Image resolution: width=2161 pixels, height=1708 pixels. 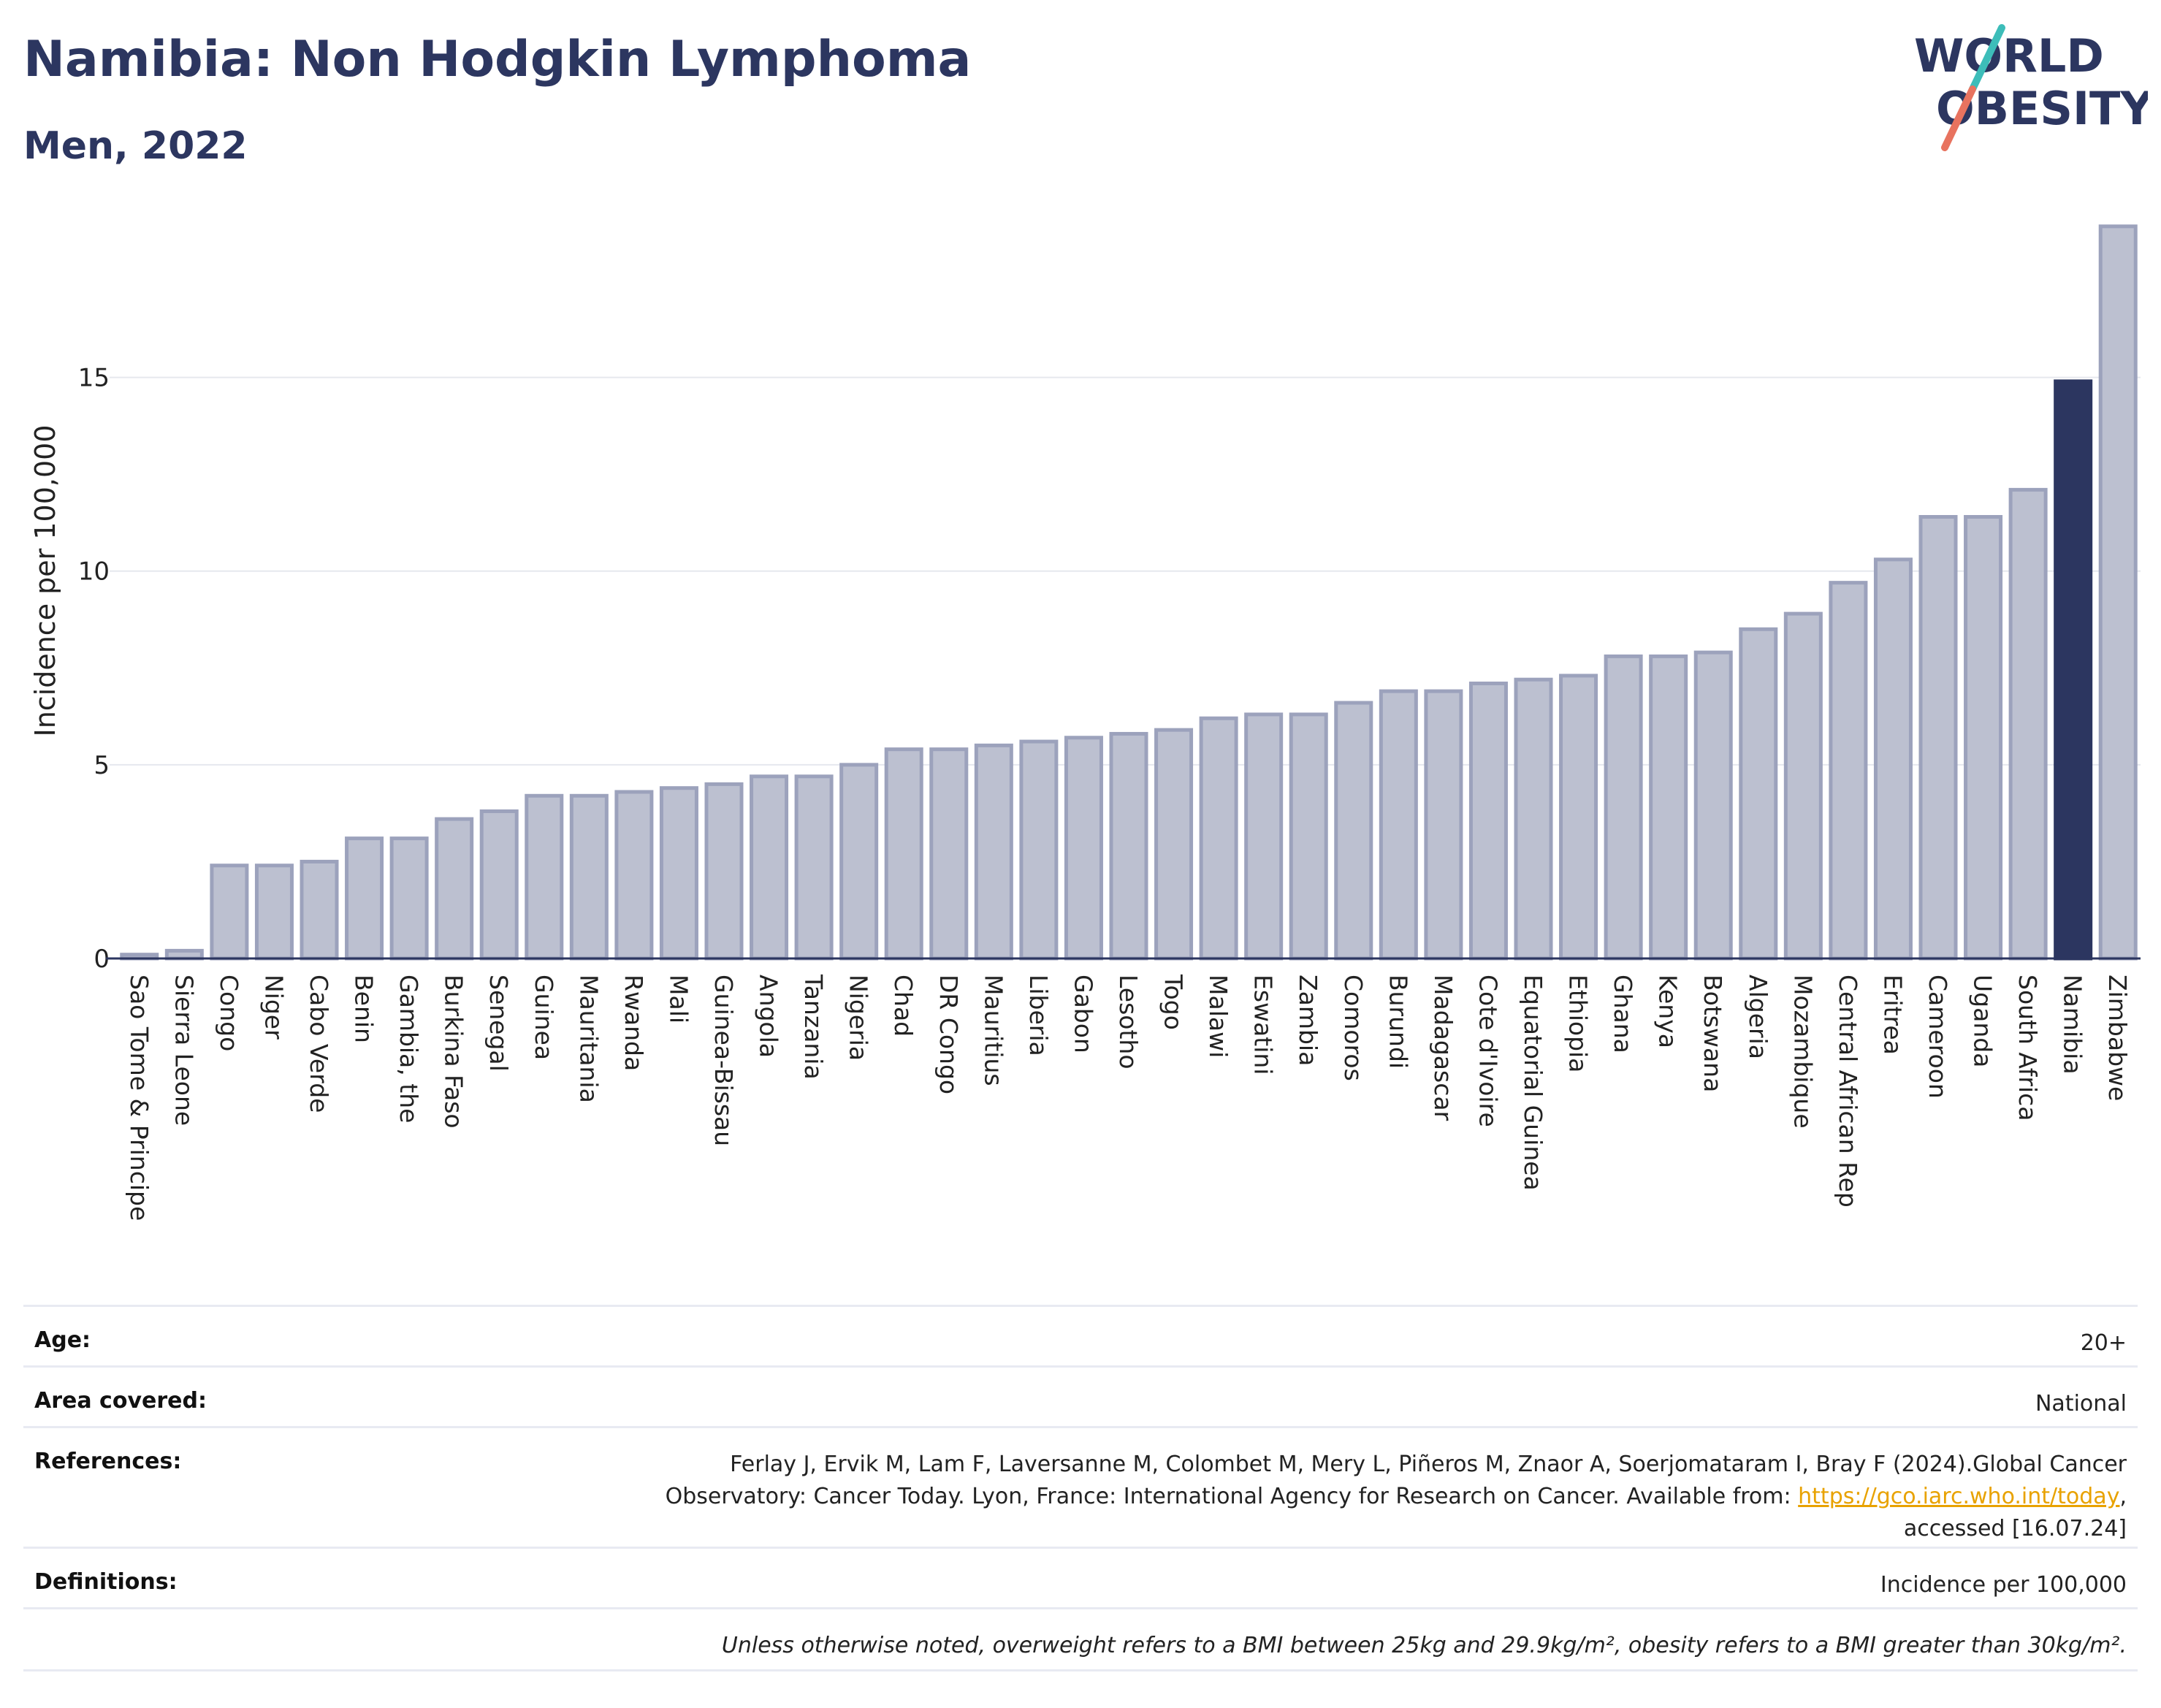 What do you see at coordinates (1080, 1395) in the screenshot?
I see `info-row-area: Area covered: National` at bounding box center [1080, 1395].